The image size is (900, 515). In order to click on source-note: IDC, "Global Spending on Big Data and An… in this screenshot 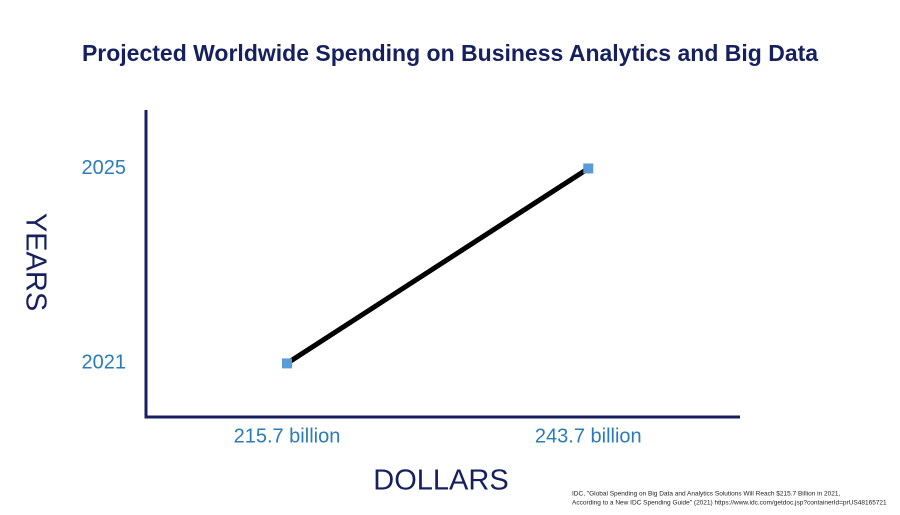, I will do `click(706, 494)`.